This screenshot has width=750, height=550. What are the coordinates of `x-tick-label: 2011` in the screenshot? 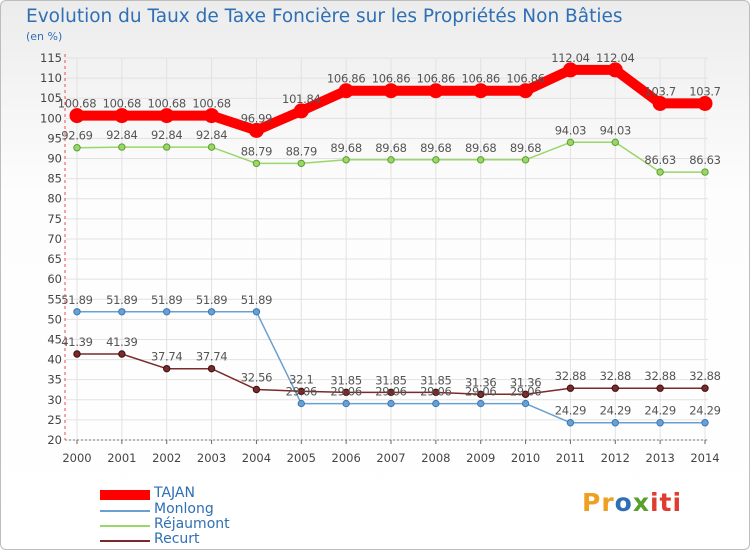 It's located at (570, 458).